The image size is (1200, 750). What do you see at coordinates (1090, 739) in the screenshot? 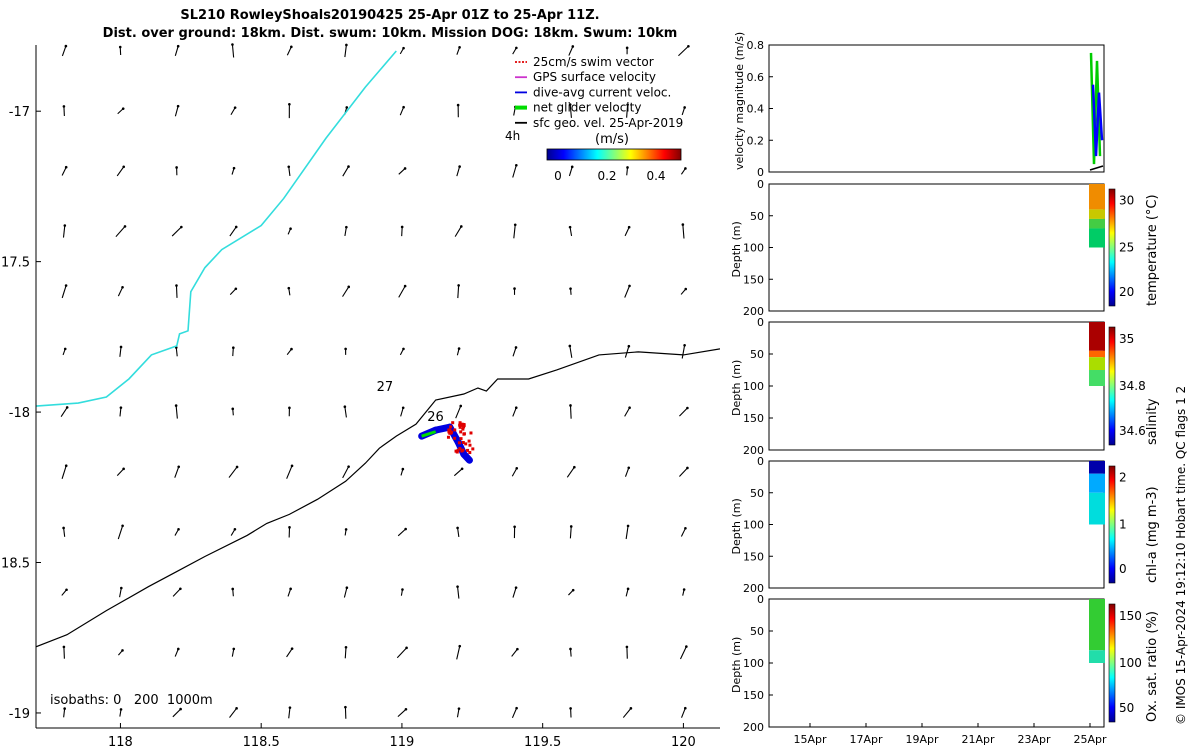
I see `date-tick-label: 25Apr` at bounding box center [1090, 739].